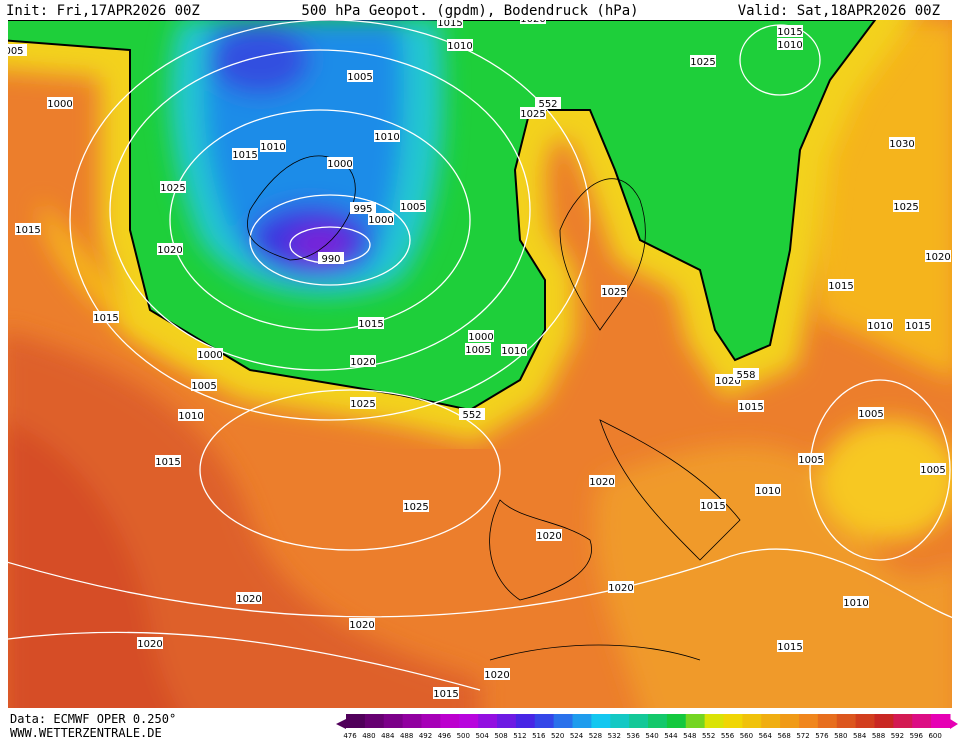 This screenshot has width=959, height=741. Describe the element at coordinates (368, 736) in the screenshot. I see `colorbar-label: 480` at that location.